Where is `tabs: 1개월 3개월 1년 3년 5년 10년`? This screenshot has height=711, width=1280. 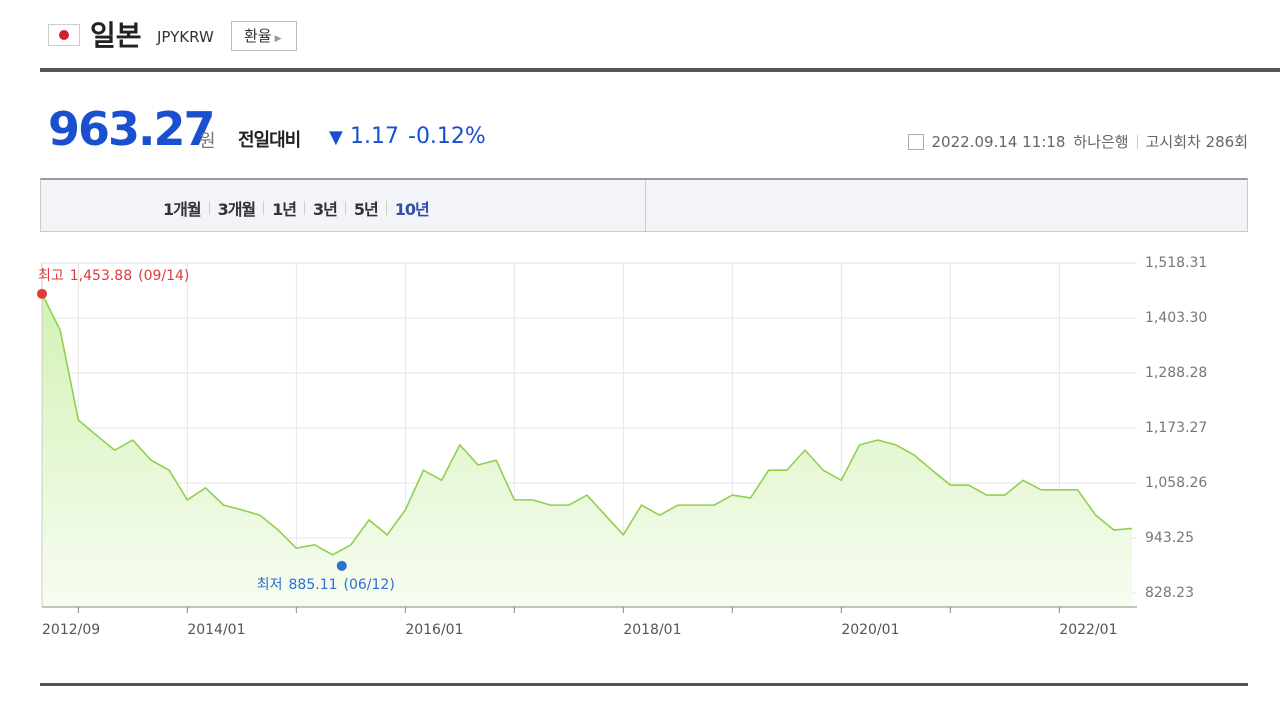
tabs: 1개월 3개월 1년 3년 5년 10년 is located at coordinates (296, 208).